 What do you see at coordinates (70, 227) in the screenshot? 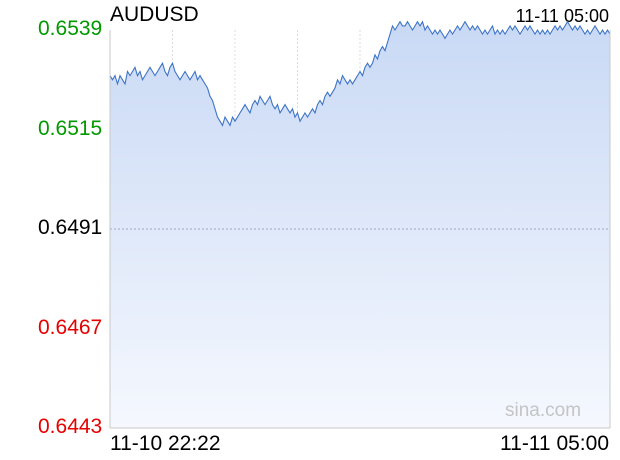
I see `y-tick-label: 0.6491` at bounding box center [70, 227].